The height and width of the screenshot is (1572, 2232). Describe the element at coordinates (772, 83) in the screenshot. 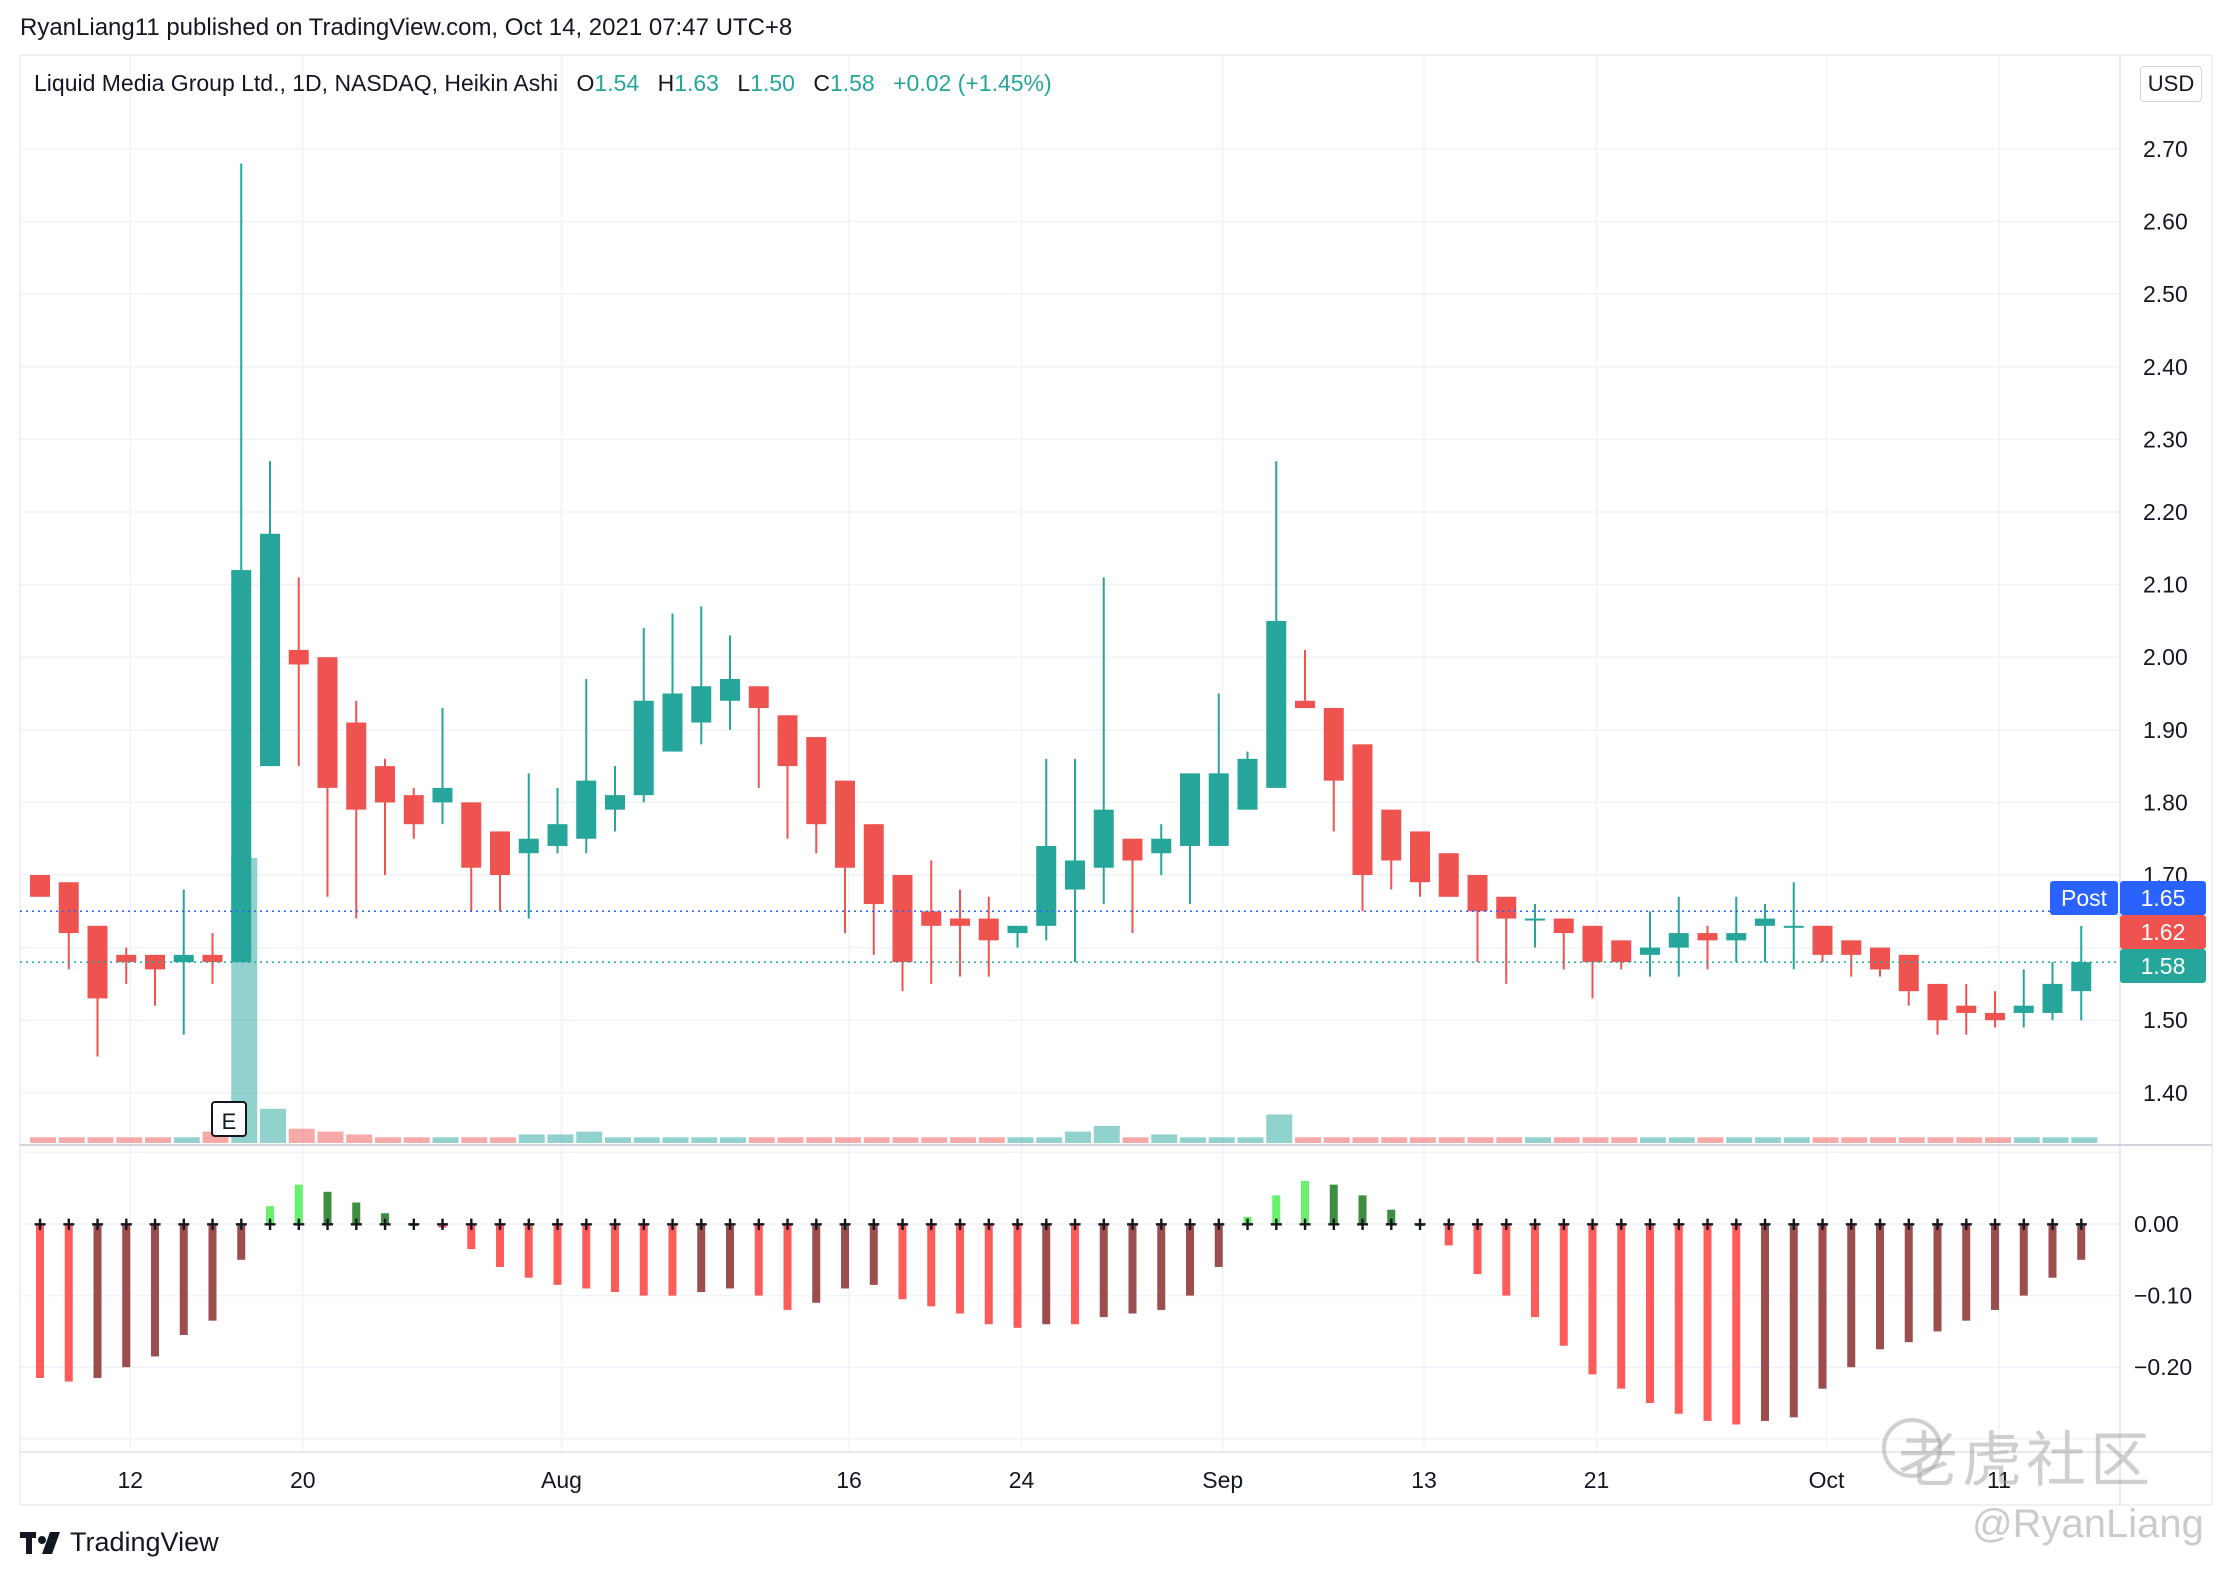

I see `low-value: 1.50` at that location.